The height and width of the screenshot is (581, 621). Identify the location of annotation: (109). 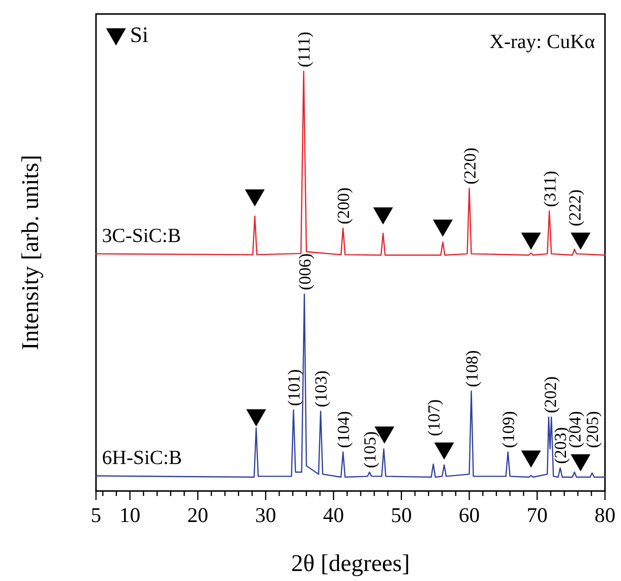
(508, 429).